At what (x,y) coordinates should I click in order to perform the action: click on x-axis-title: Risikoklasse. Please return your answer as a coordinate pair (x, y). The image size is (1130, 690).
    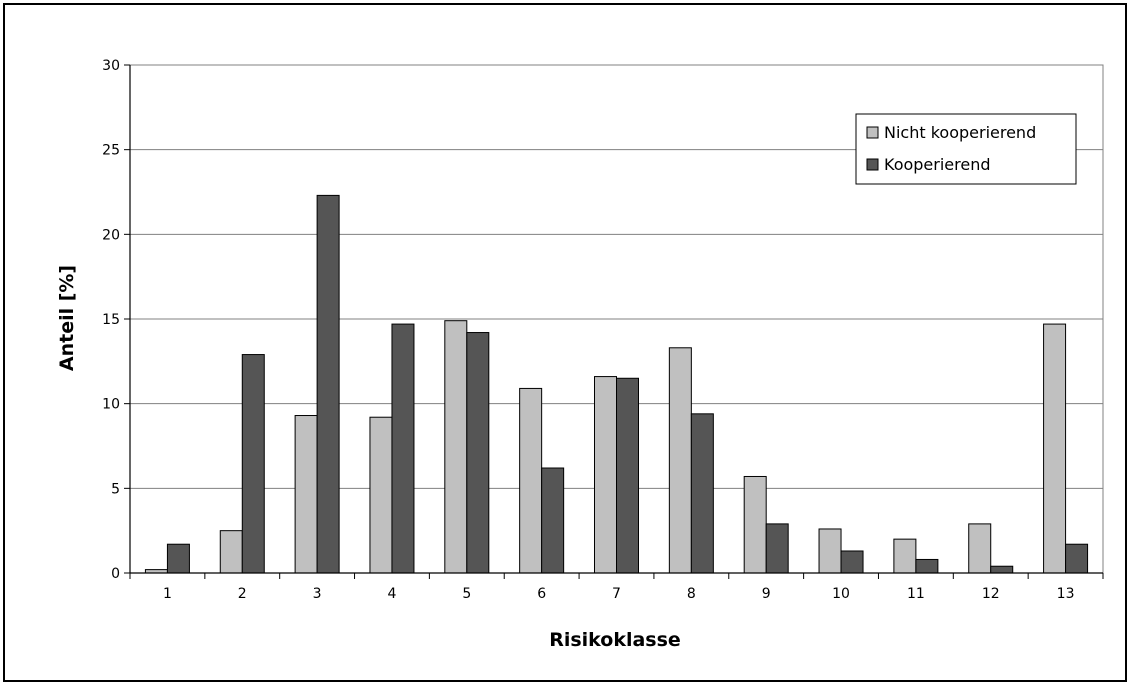
    Looking at the image, I should click on (615, 640).